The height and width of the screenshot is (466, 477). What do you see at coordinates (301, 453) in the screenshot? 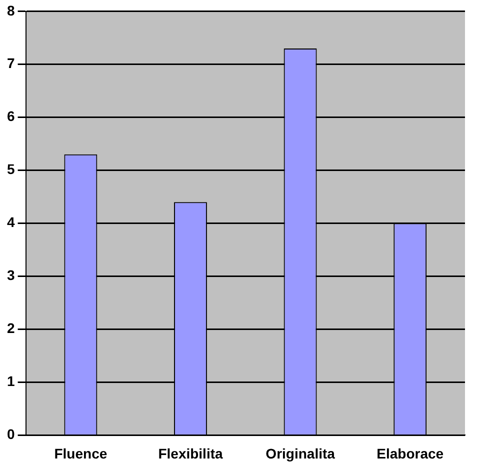
I see `x-tick-label: Originalita` at bounding box center [301, 453].